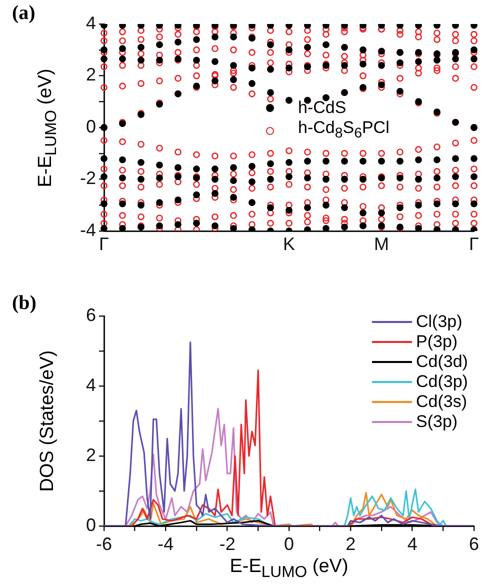  Describe the element at coordinates (24, 13) in the screenshot. I see `chart-title: (a)` at that location.